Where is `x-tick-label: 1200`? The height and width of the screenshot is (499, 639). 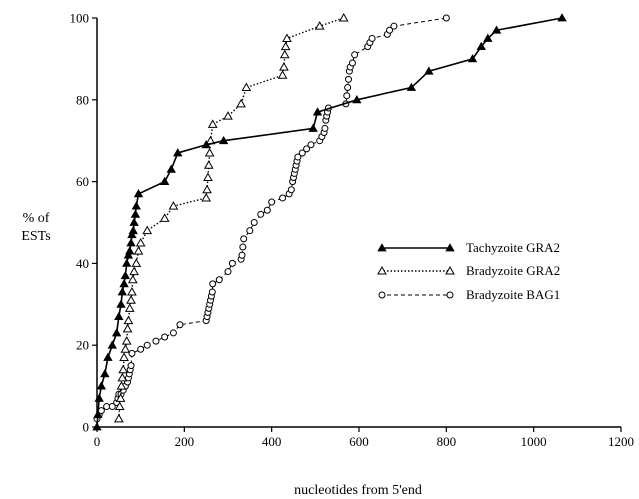
x-tick-label: 1200 is located at coordinates (621, 441).